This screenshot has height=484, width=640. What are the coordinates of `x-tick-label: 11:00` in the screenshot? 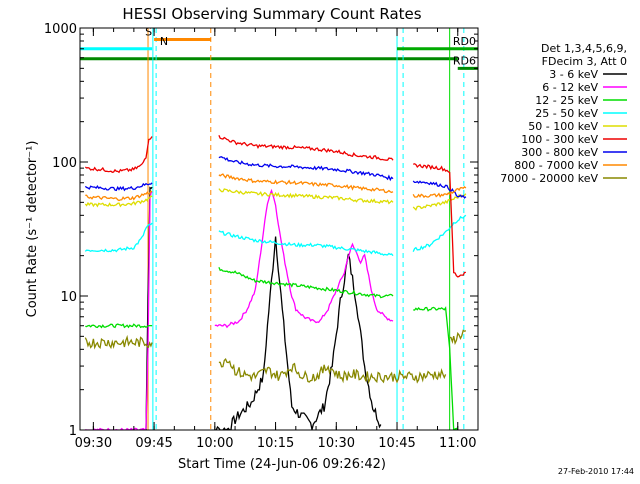 It's located at (457, 443).